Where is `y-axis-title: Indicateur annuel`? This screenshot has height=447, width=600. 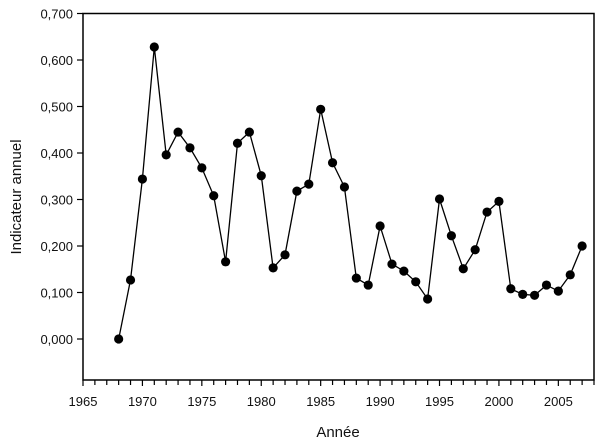
y-axis-title: Indicateur annuel is located at coordinates (16, 196).